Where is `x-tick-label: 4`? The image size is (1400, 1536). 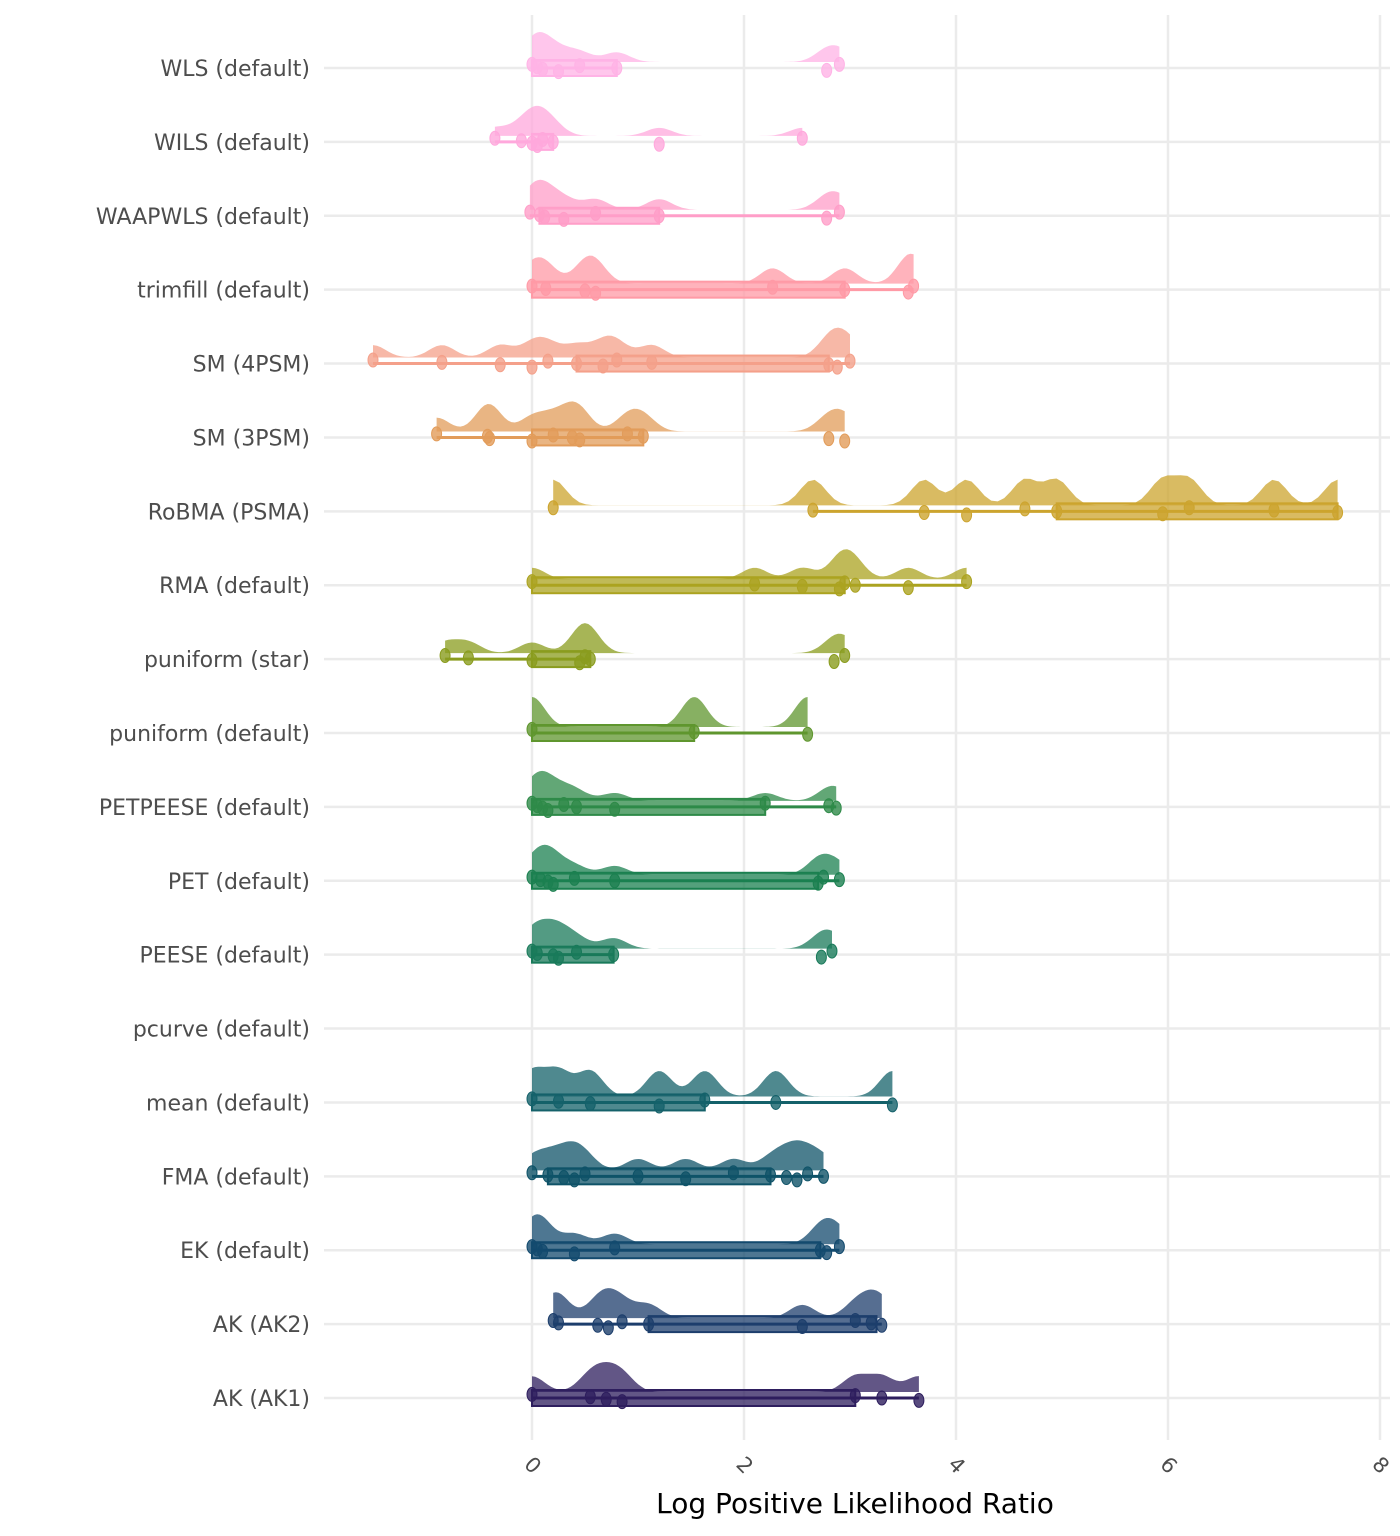 x-tick-label: 4 is located at coordinates (956, 1465).